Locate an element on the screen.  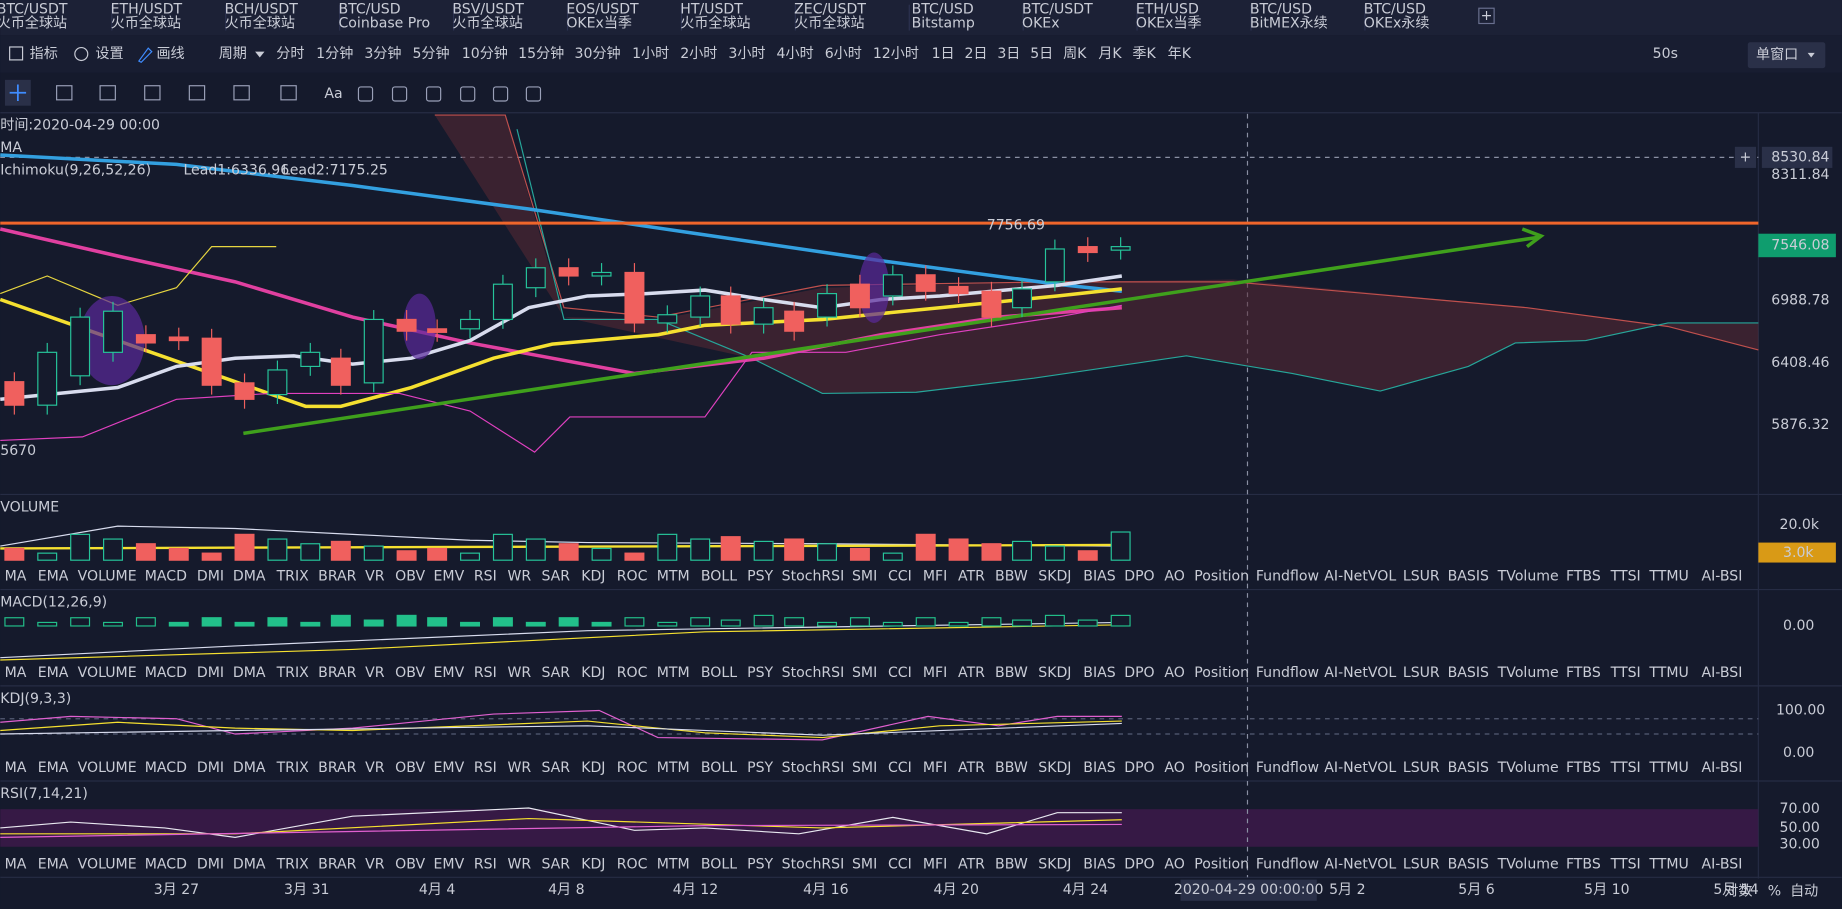
period-option: 4小时 is located at coordinates (795, 54).